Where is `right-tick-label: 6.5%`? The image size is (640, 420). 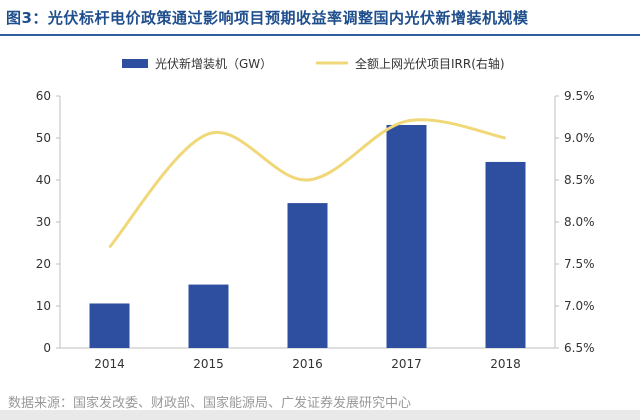
right-tick-label: 6.5% is located at coordinates (579, 348).